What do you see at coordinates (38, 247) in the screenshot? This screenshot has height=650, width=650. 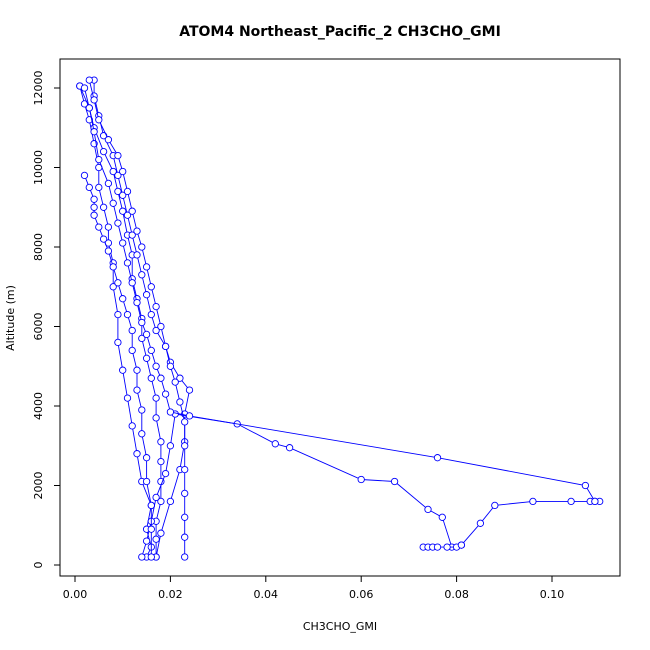 I see `y-tick-label: 8000` at bounding box center [38, 247].